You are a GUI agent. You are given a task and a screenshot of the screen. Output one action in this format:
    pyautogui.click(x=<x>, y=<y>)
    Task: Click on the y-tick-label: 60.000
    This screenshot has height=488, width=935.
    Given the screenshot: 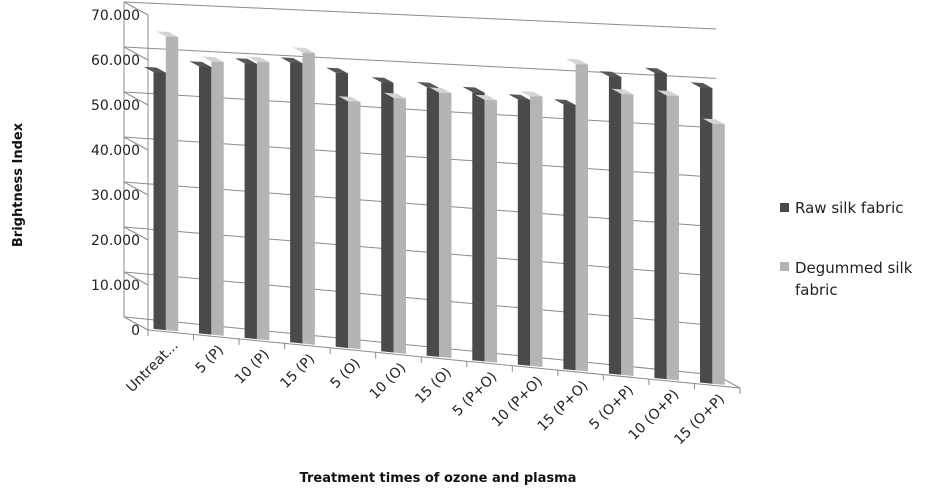 What is the action you would take?
    pyautogui.click(x=115, y=61)
    